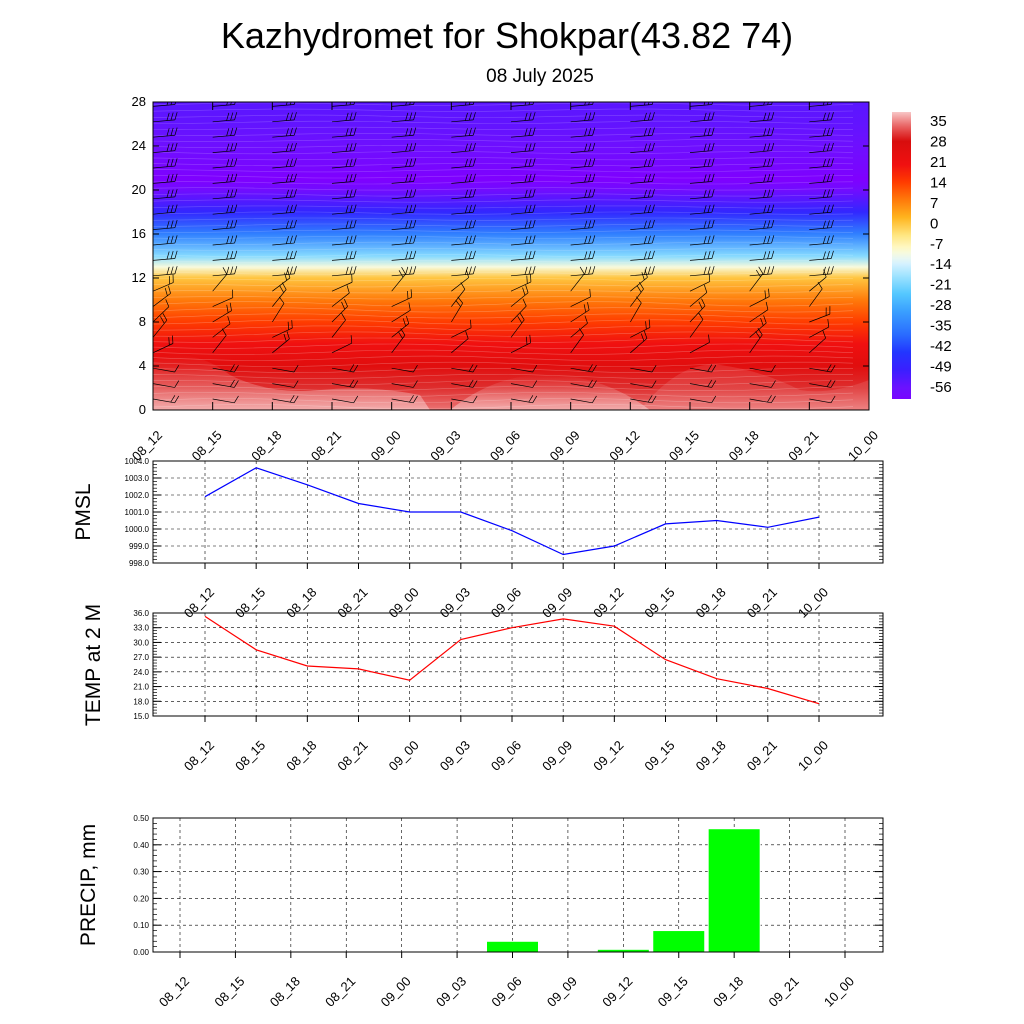 The image size is (1024, 1024). What do you see at coordinates (326, 446) in the screenshot?
I see `x-tick-label: 08_21` at bounding box center [326, 446].